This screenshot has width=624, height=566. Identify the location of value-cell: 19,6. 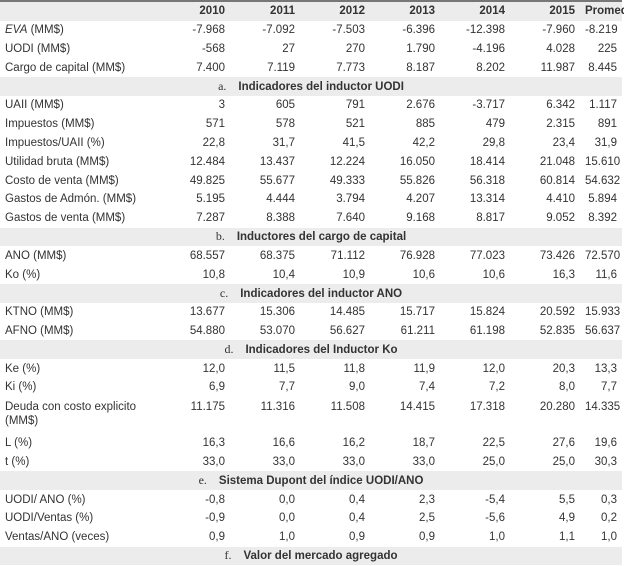
(605, 443).